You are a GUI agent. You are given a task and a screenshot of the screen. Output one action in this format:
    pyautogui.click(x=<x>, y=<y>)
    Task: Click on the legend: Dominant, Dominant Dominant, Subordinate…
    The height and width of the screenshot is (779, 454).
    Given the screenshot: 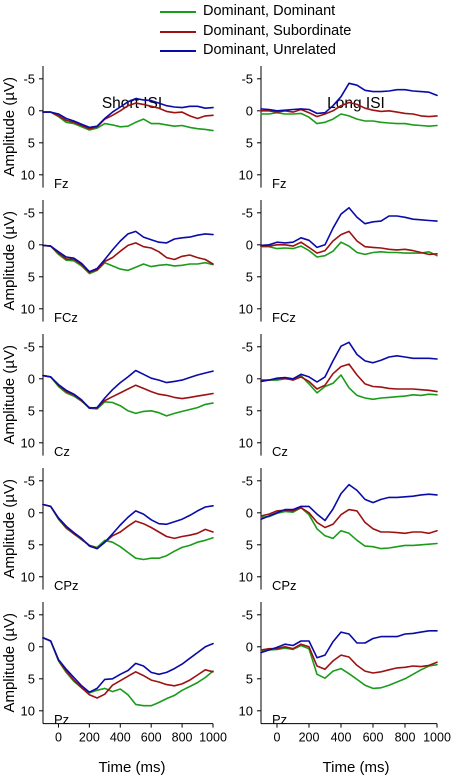 What is the action you would take?
    pyautogui.click(x=305, y=31)
    